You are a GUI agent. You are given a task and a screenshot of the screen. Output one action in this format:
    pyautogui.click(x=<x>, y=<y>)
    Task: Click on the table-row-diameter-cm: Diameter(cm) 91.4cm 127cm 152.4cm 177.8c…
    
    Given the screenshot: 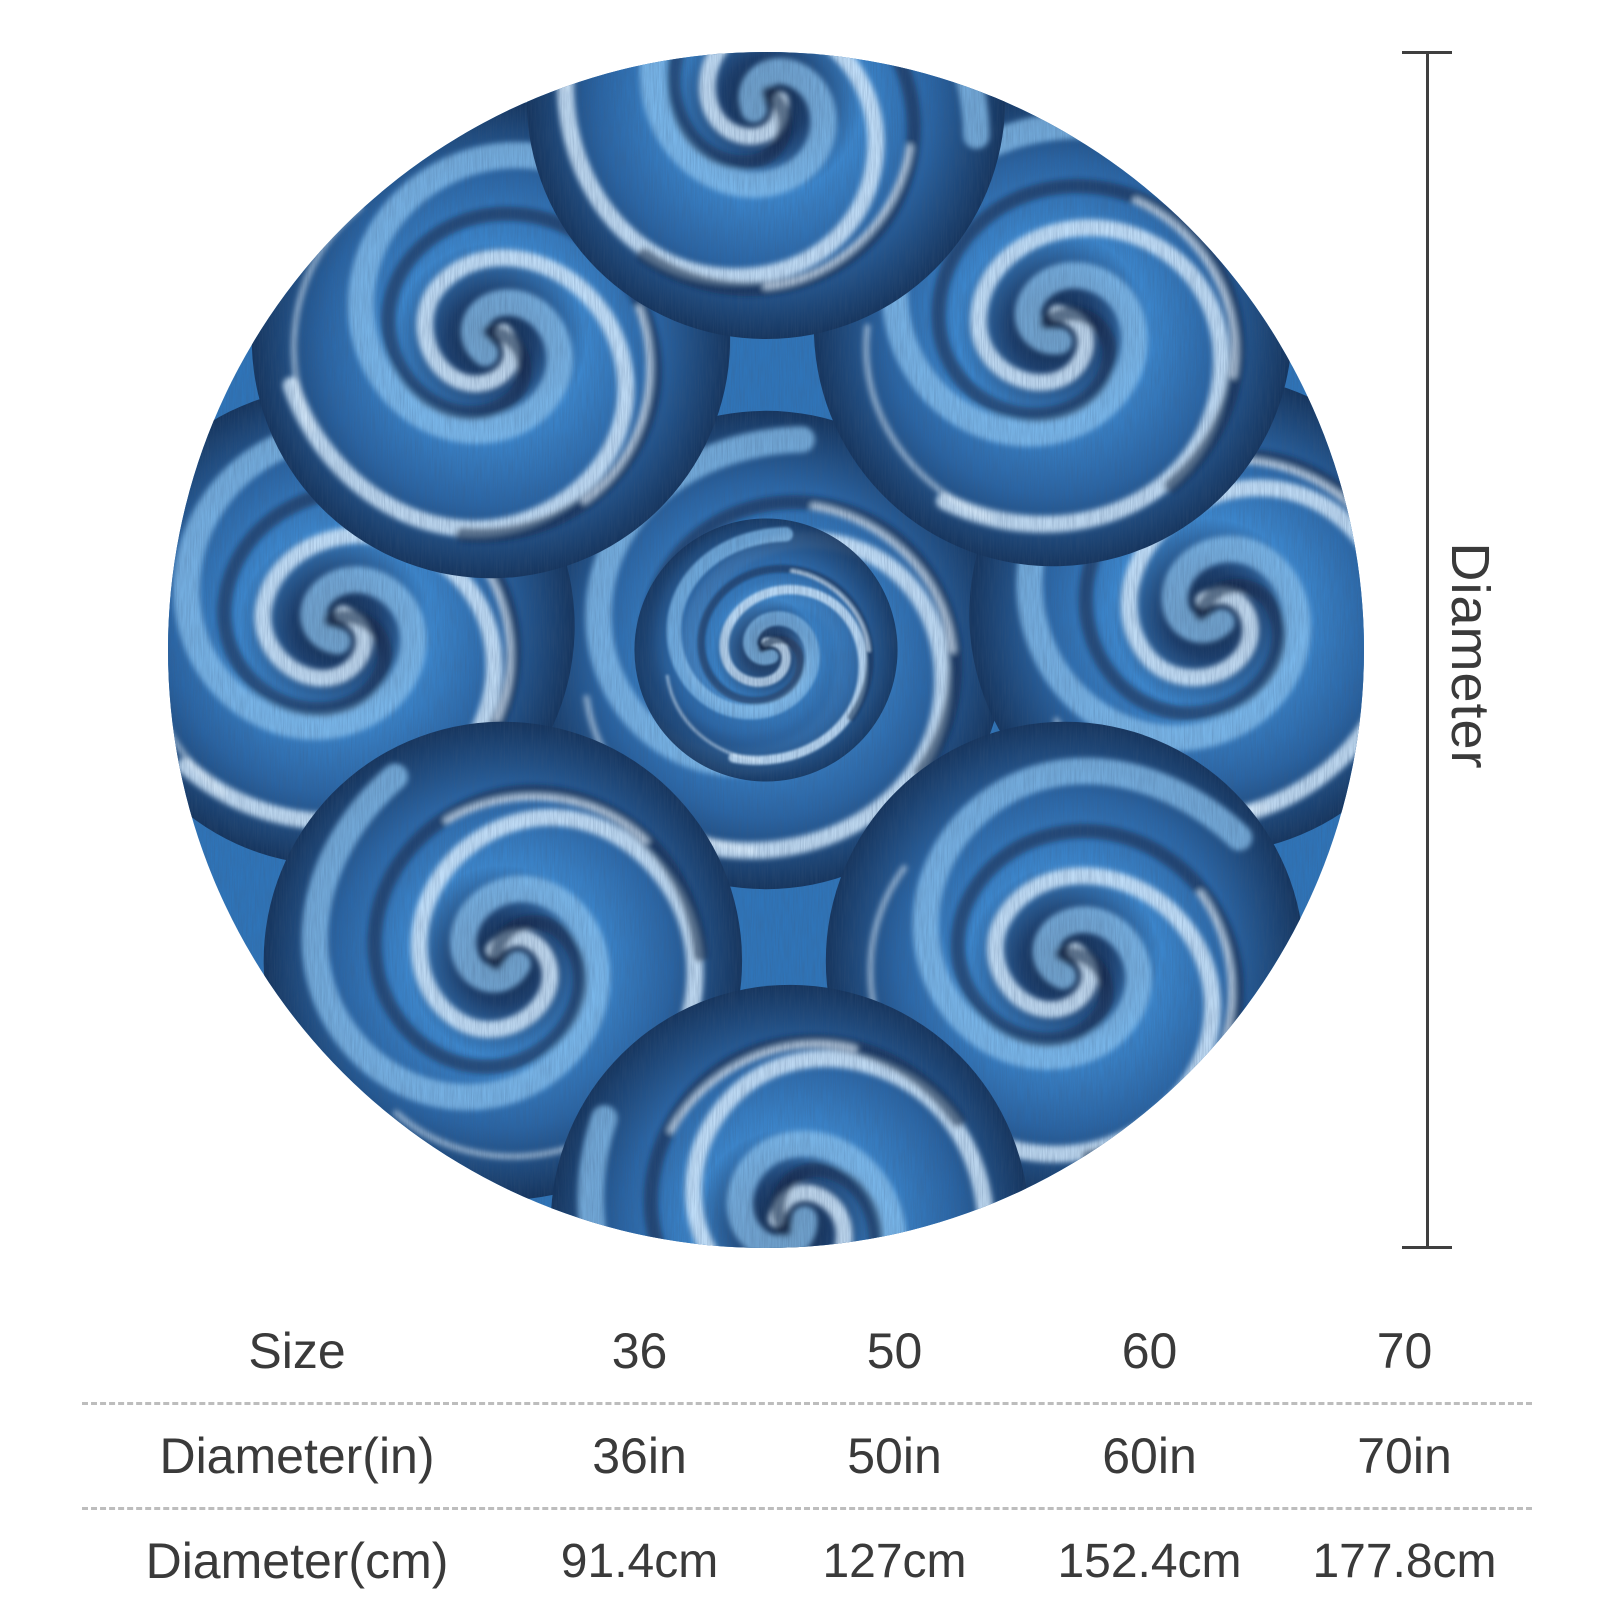 What is the action you would take?
    pyautogui.click(x=807, y=1561)
    